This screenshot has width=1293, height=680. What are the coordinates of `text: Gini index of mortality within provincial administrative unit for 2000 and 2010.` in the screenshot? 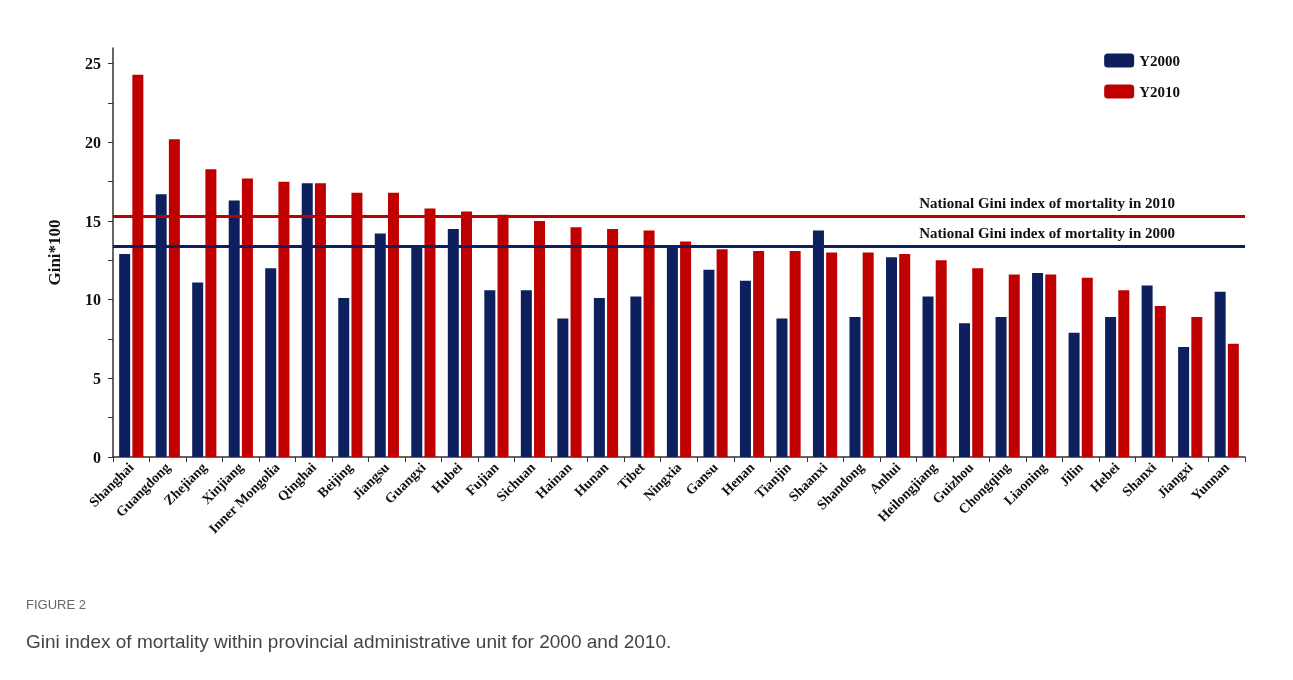 It's located at (349, 641).